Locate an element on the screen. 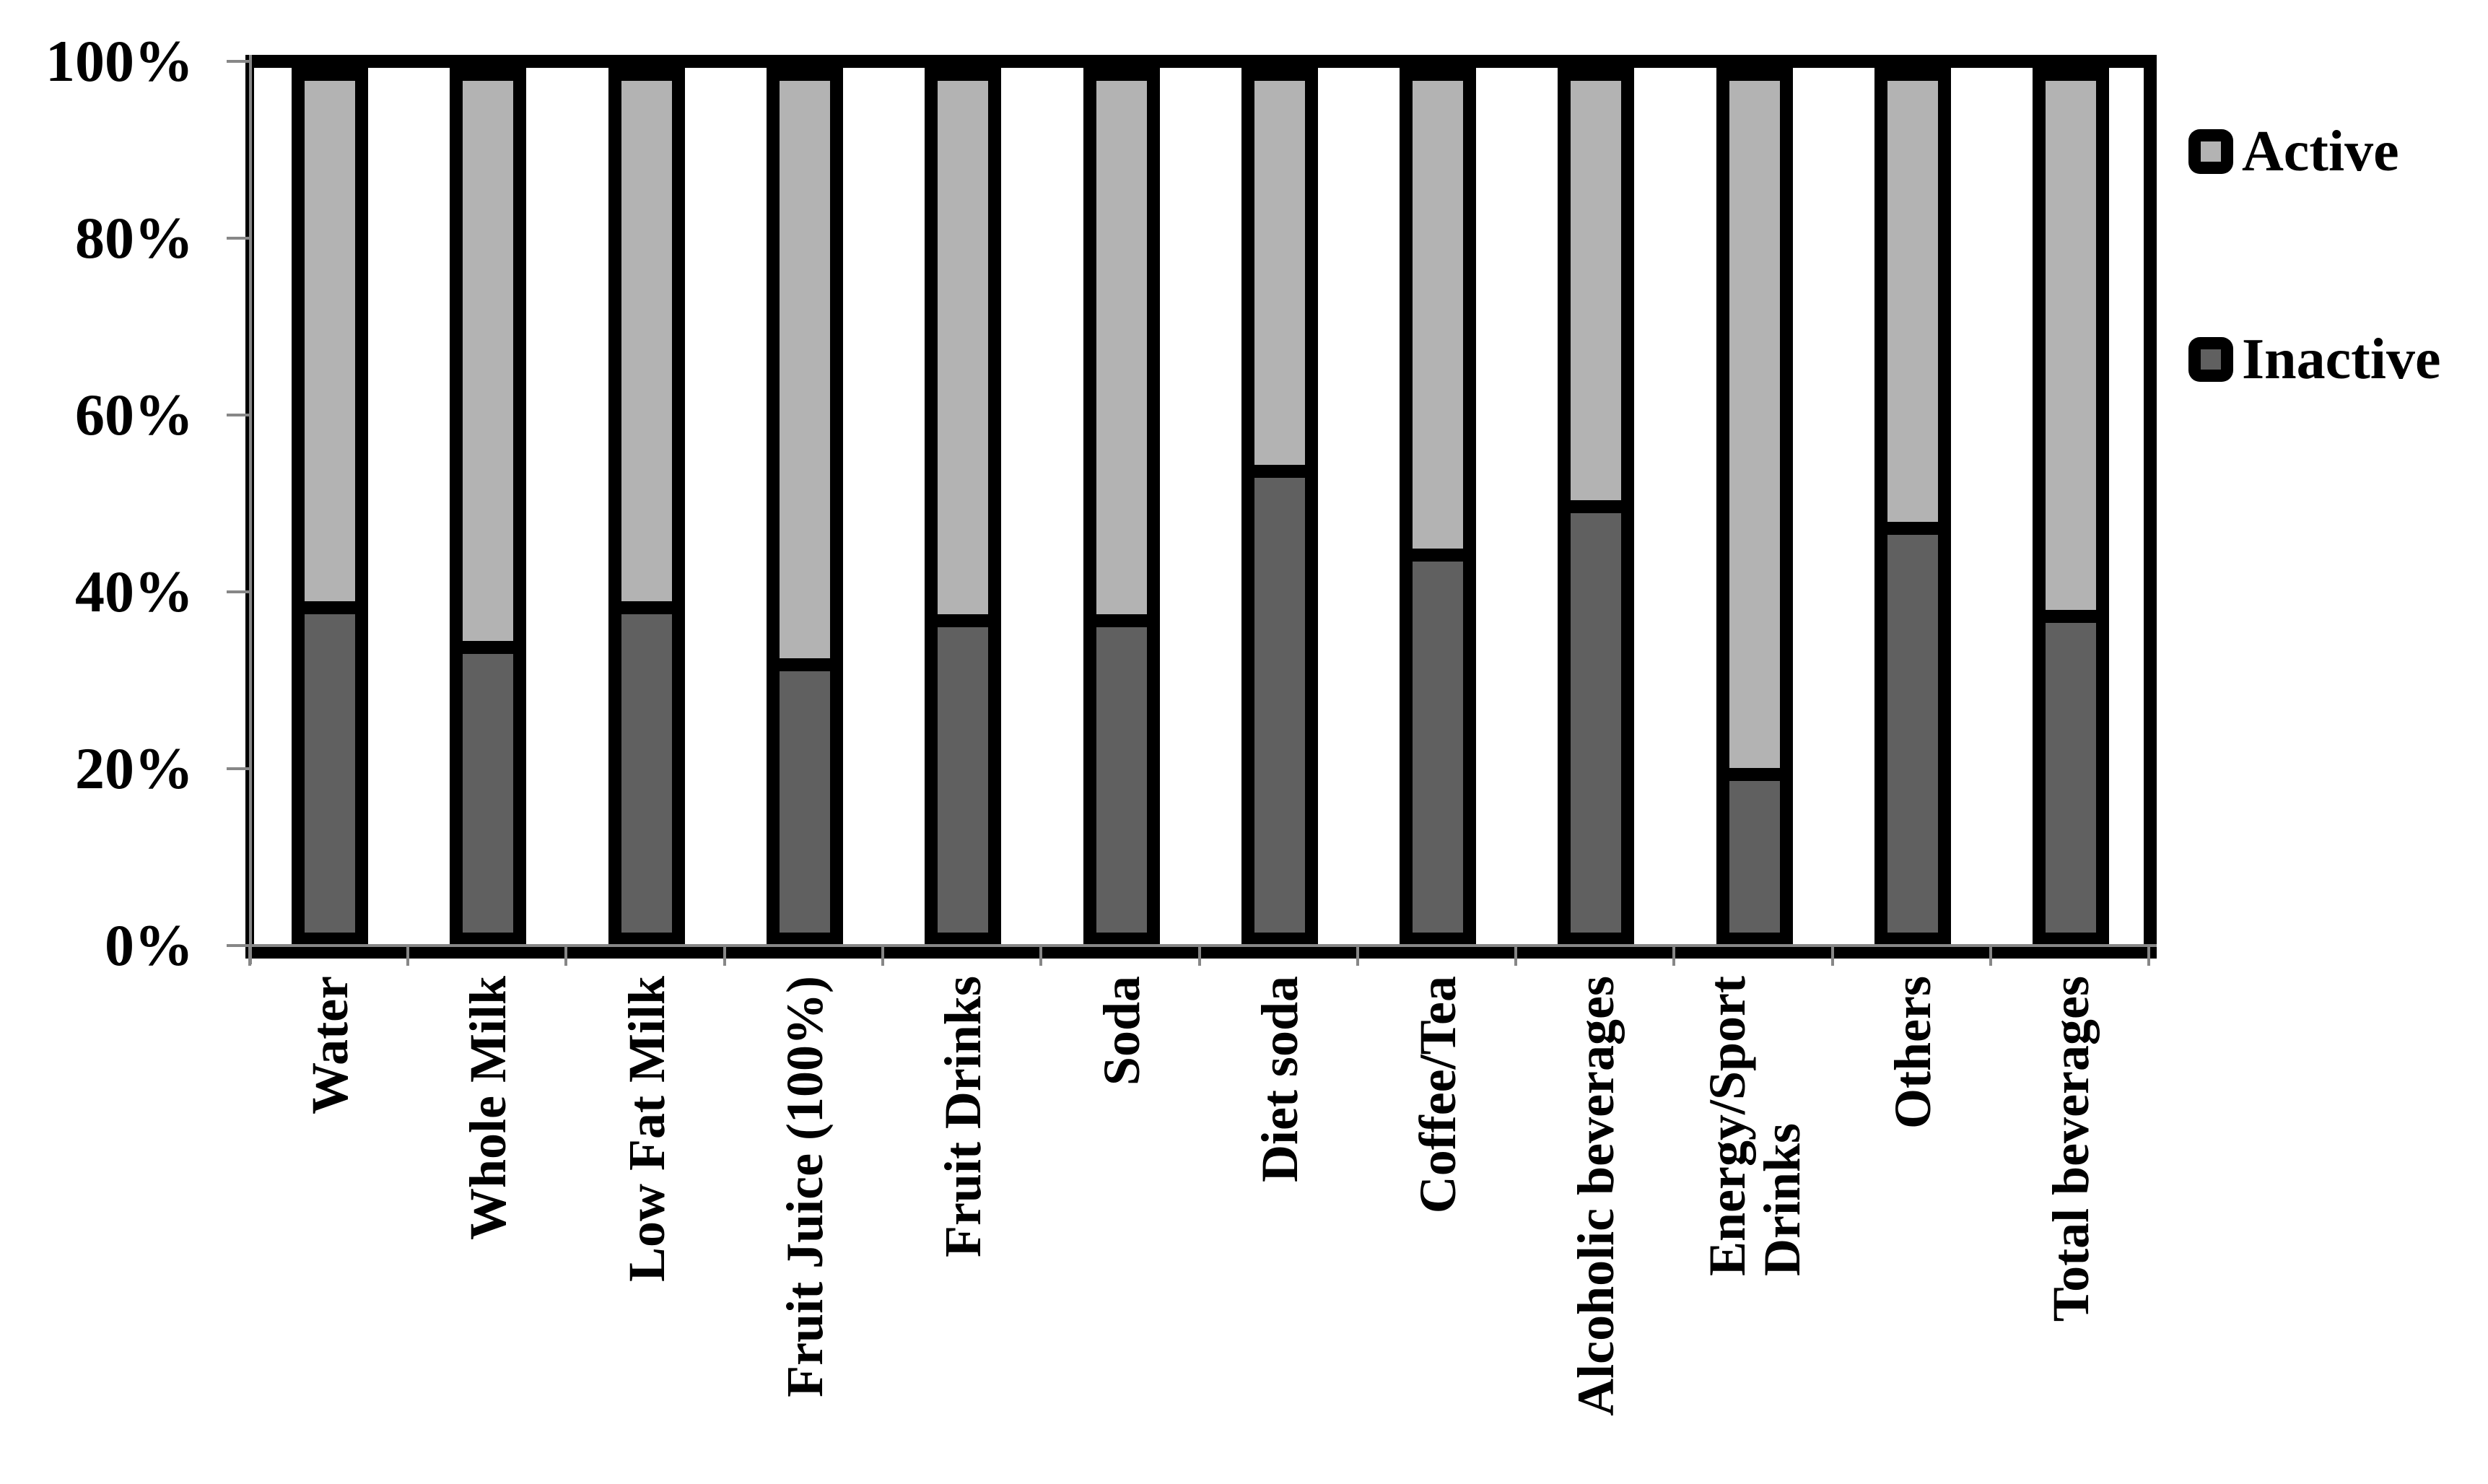  bar-diet-soda is located at coordinates (1279, 507).